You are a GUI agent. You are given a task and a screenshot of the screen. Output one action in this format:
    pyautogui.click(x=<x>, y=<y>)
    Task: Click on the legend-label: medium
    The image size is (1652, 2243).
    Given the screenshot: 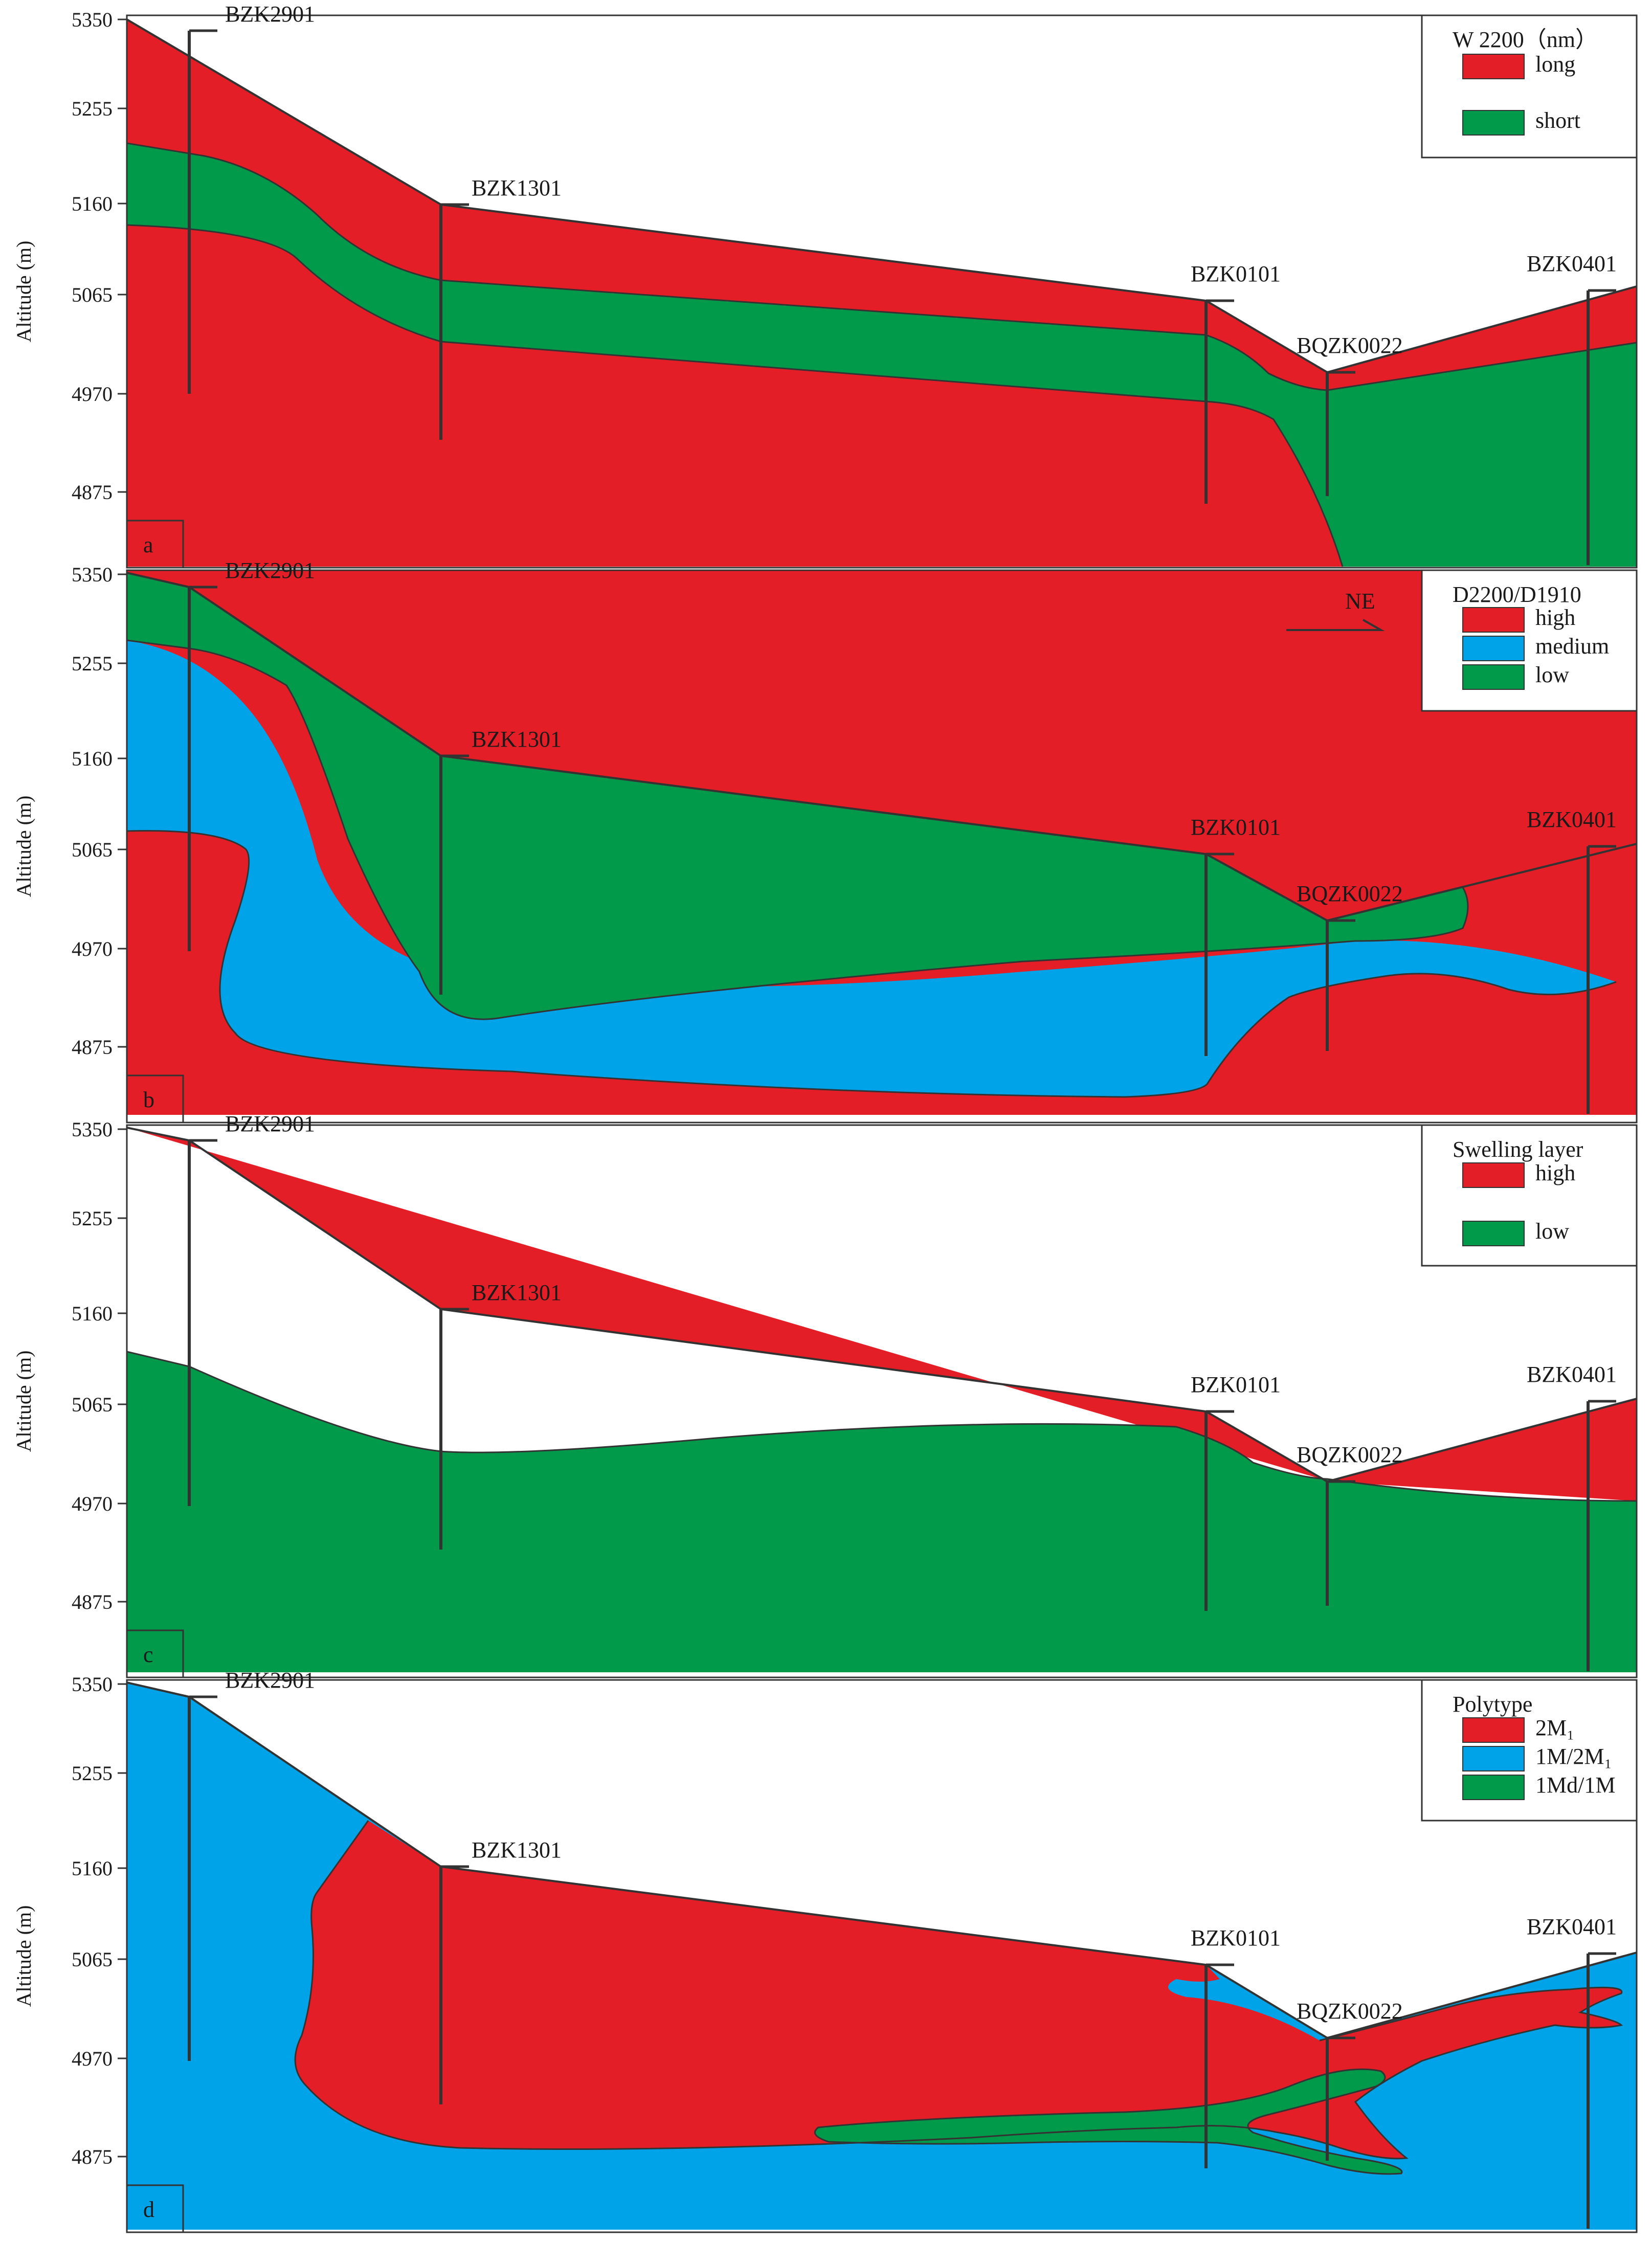 What is the action you would take?
    pyautogui.click(x=1572, y=646)
    